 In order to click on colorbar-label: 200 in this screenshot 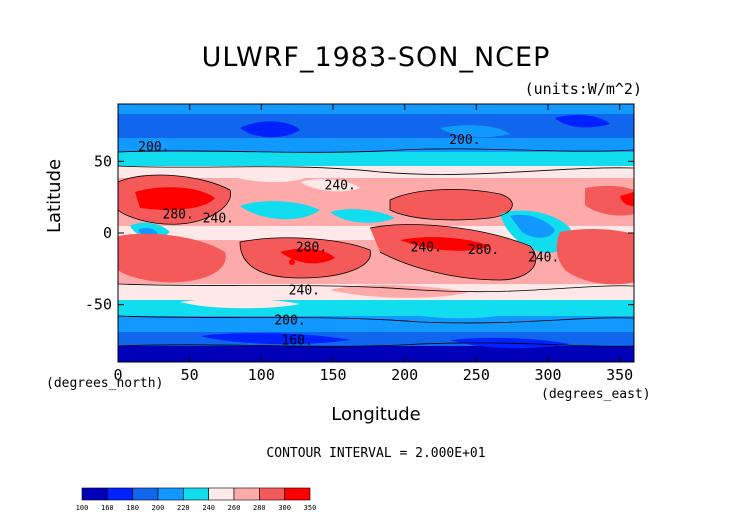, I will do `click(158, 508)`.